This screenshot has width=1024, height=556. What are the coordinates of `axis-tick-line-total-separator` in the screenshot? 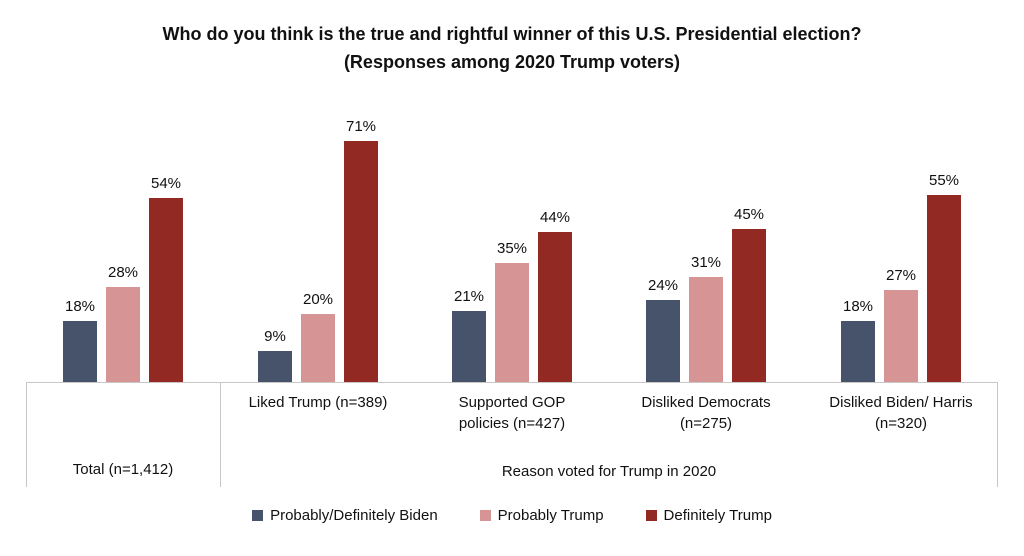 It's located at (220, 434).